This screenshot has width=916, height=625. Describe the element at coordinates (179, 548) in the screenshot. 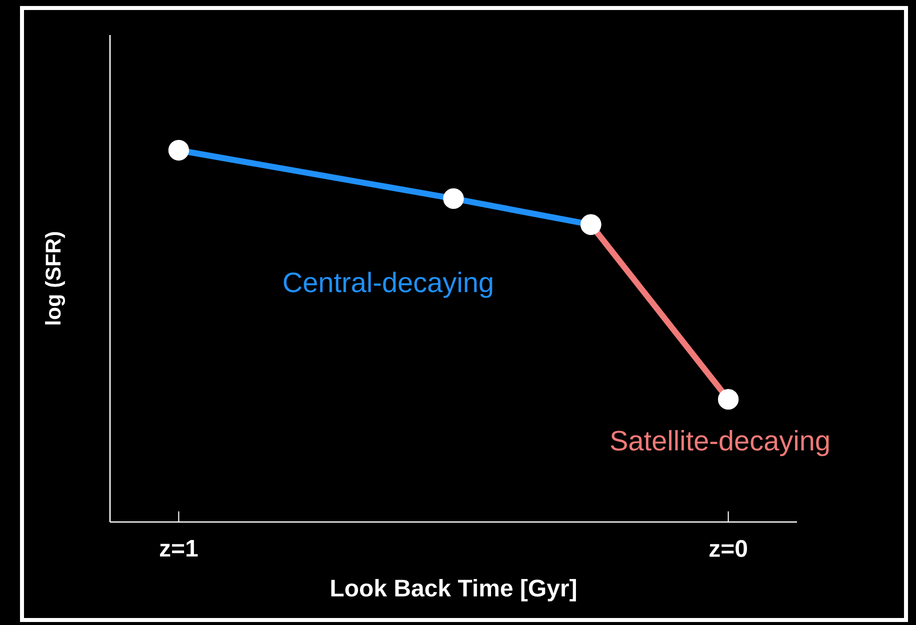

I see `x-tick-label: z=1` at that location.